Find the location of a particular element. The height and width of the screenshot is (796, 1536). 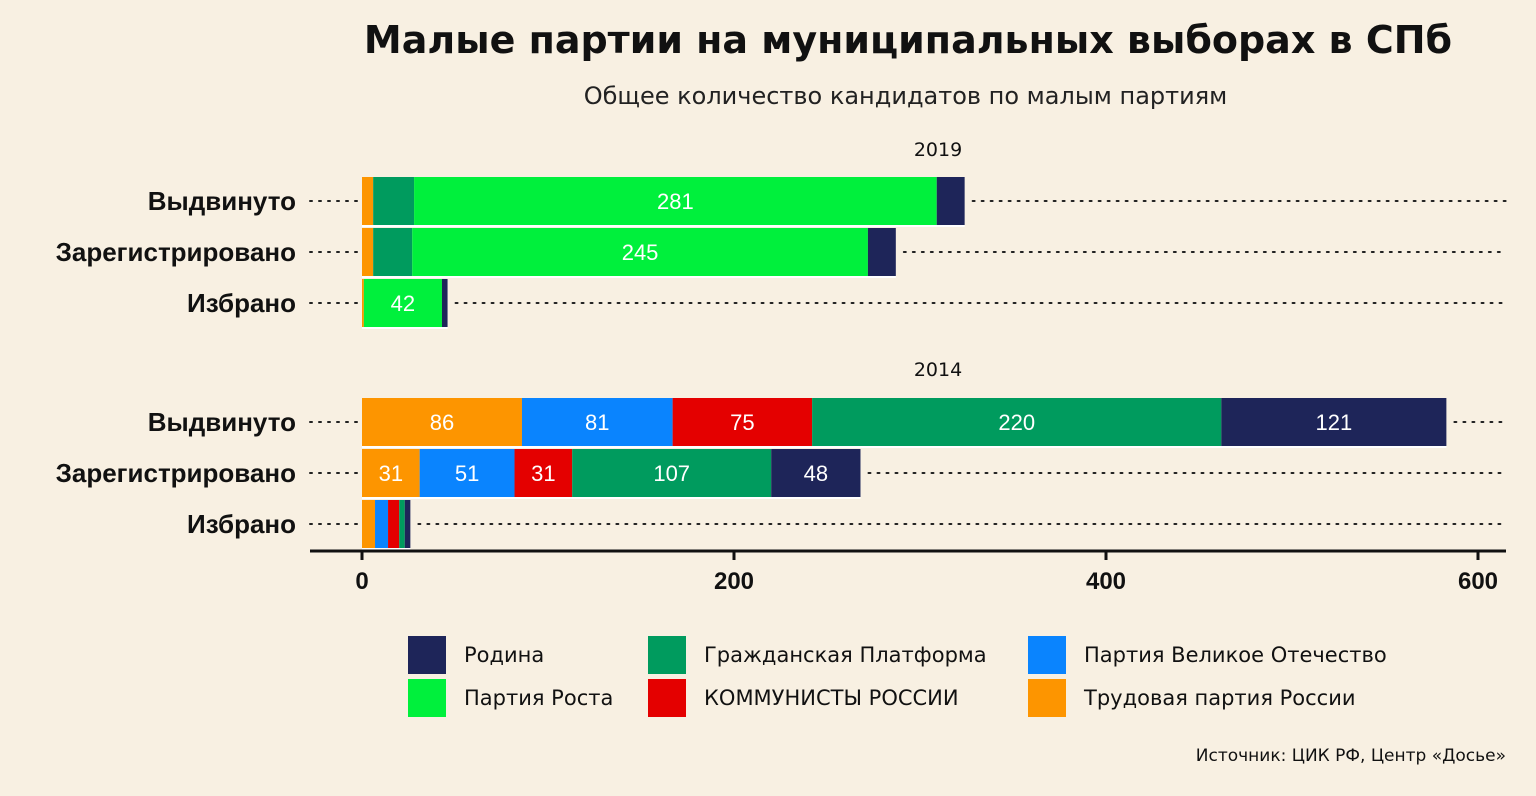

legend-item: КОММУНИСТЫ РОССИИ is located at coordinates (838, 698).